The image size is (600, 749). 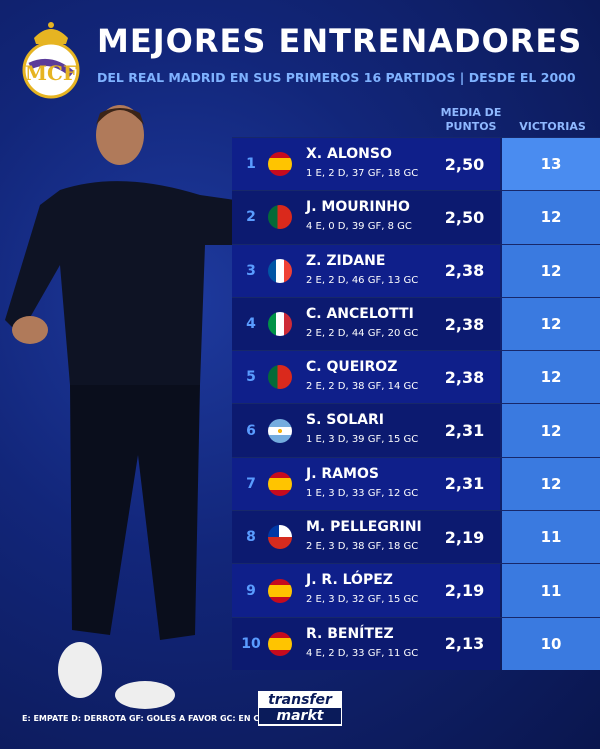 I want to click on avg-header-line2: PUNTOS, so click(x=471, y=126).